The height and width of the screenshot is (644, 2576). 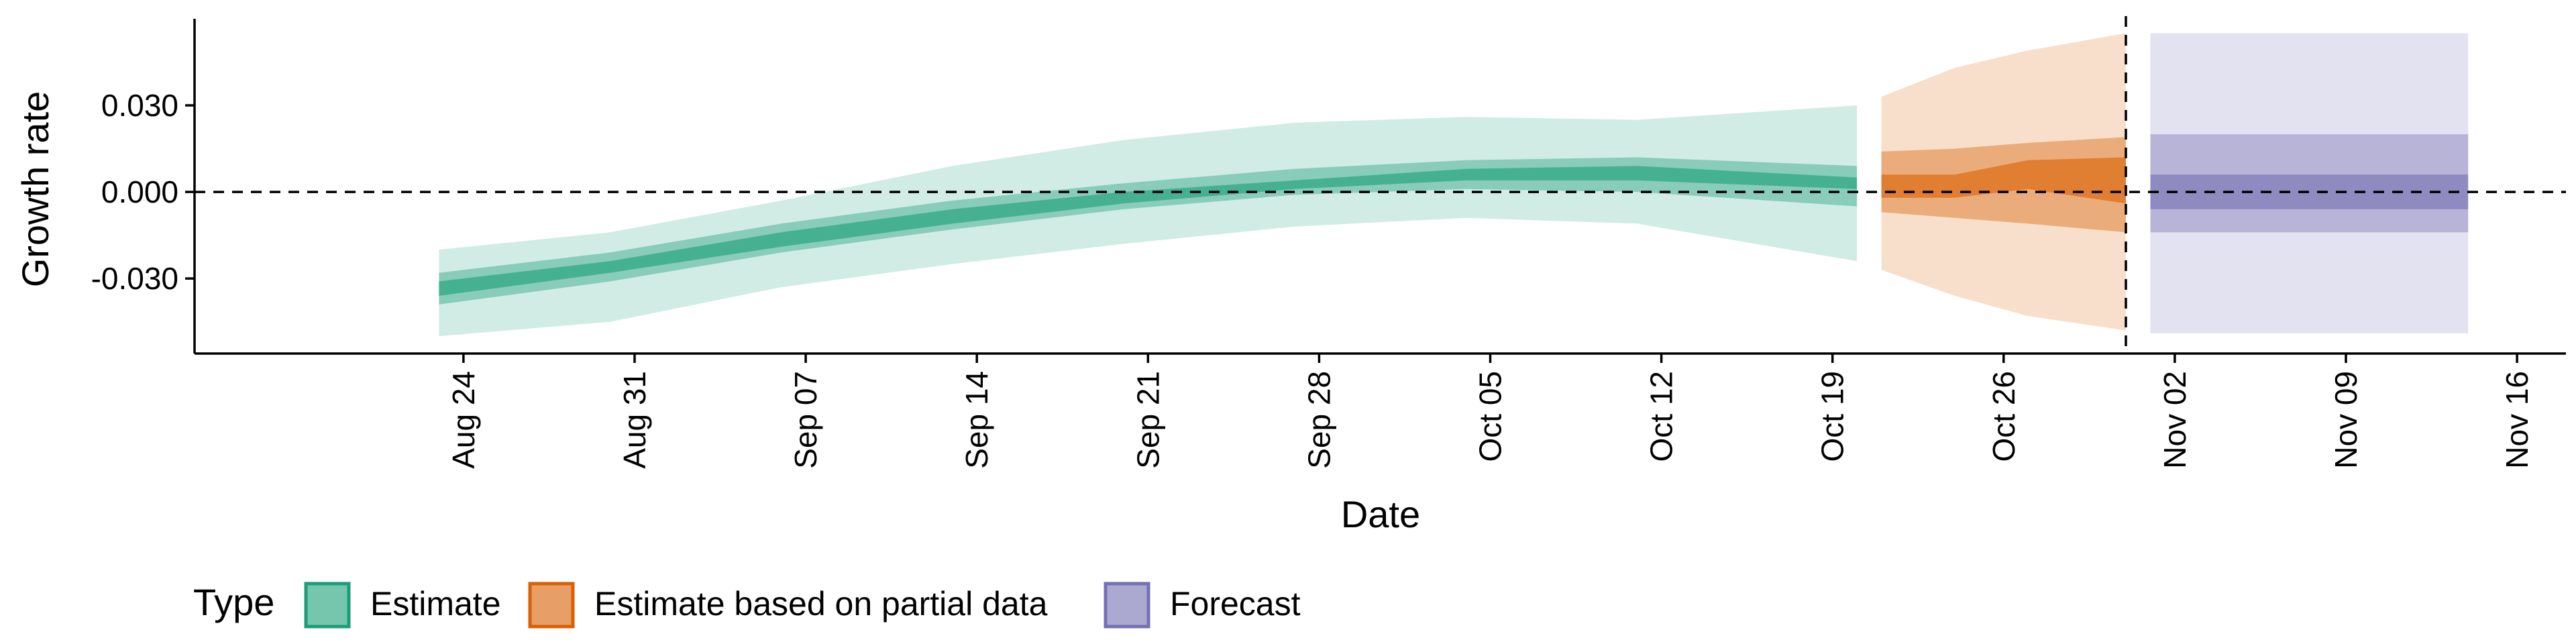 What do you see at coordinates (1148, 231) in the screenshot?
I see `band-1-inner` at bounding box center [1148, 231].